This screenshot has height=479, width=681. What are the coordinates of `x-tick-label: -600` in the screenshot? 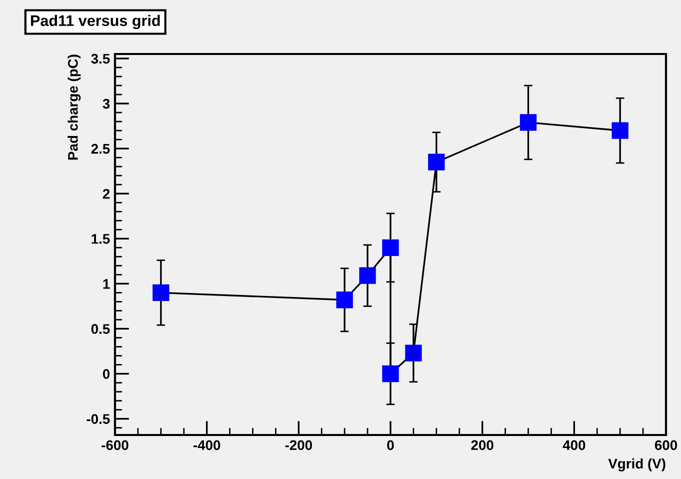 It's located at (115, 445).